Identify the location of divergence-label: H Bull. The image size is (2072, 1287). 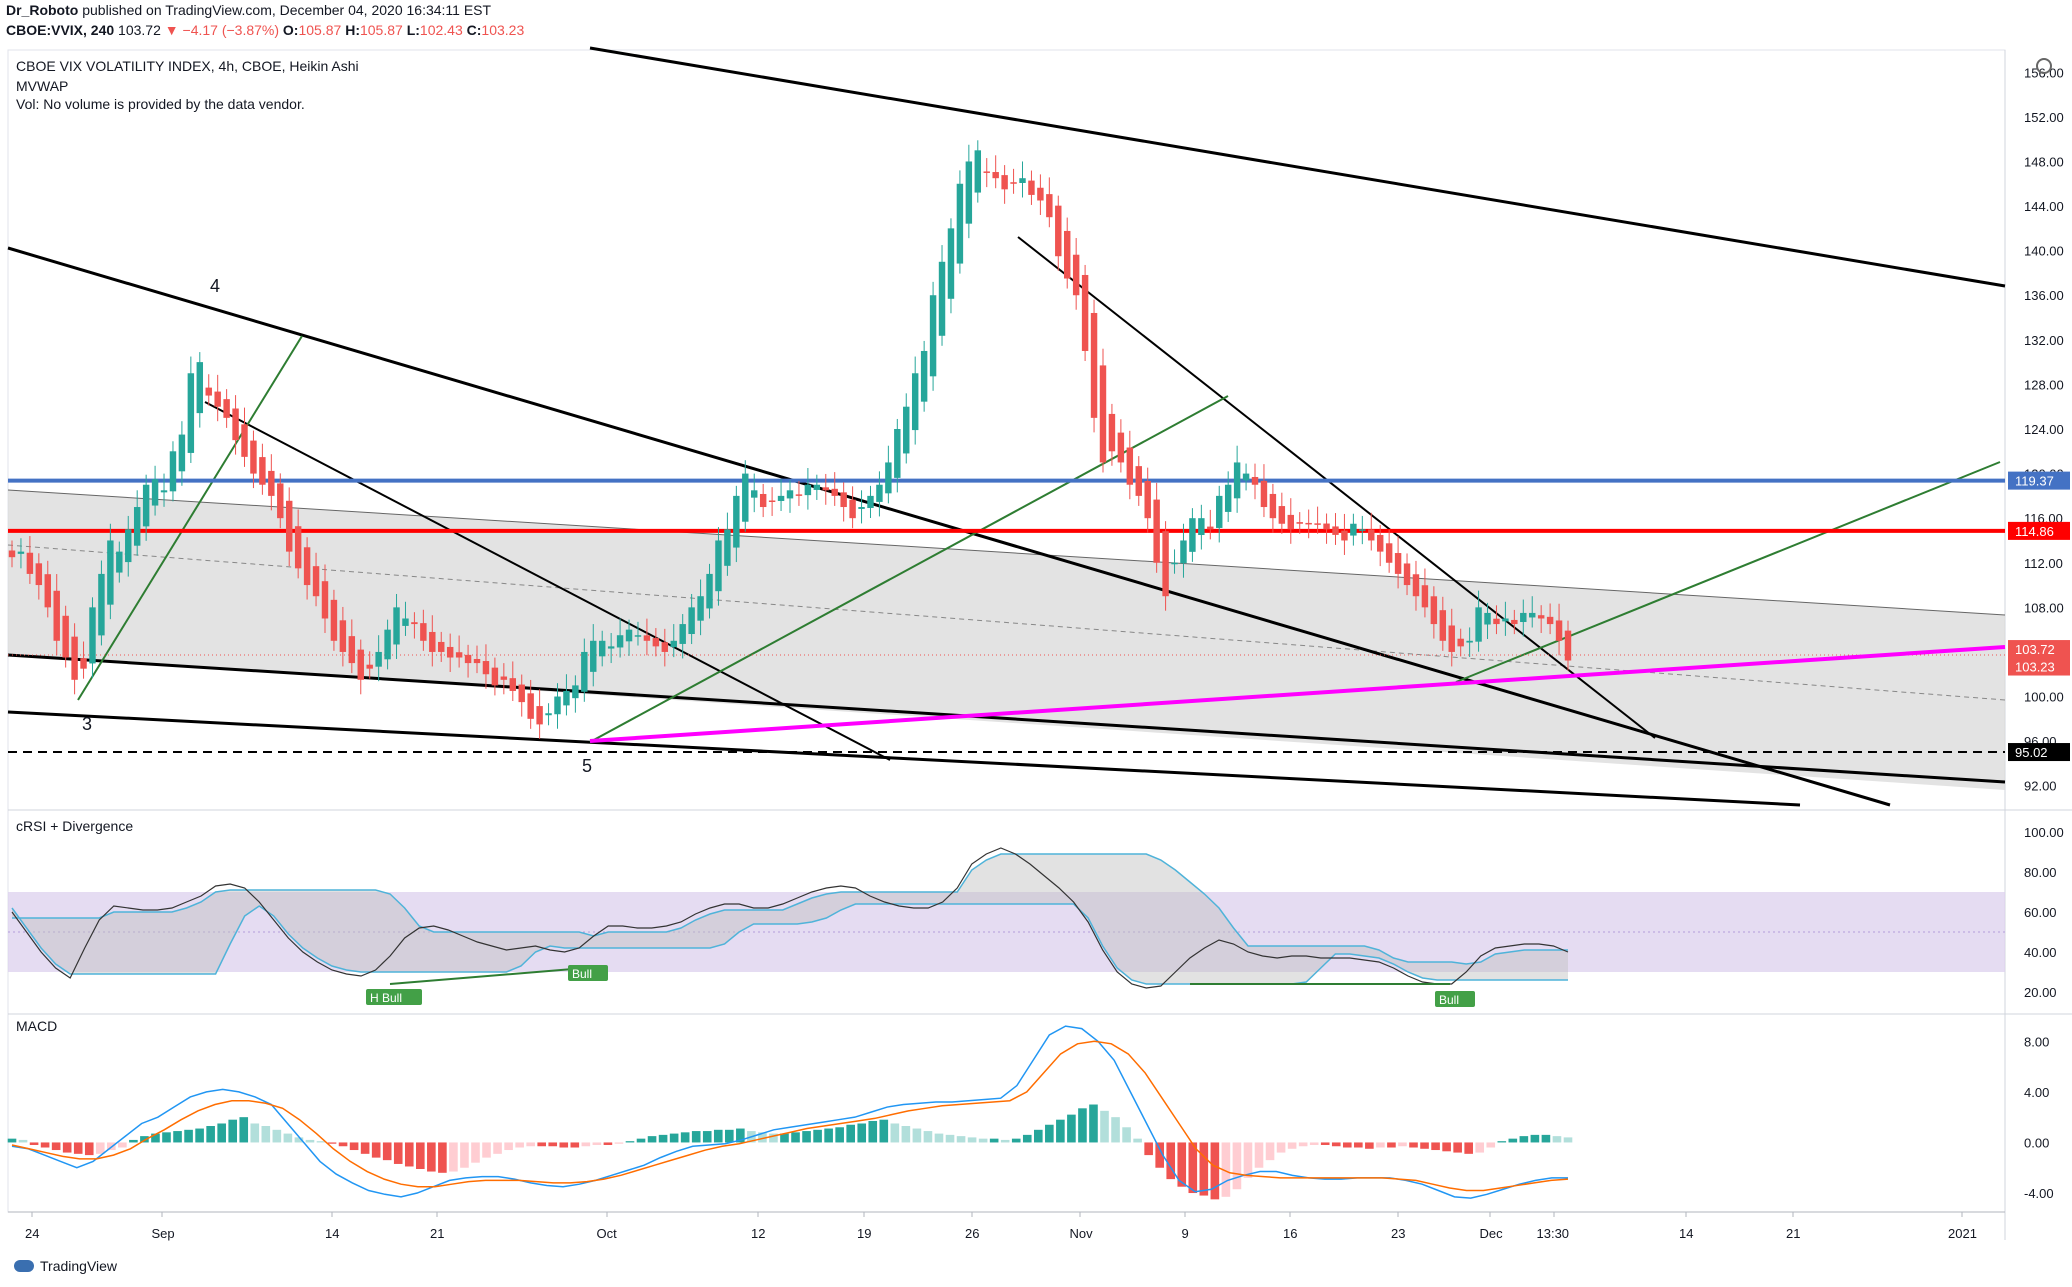
(386, 998).